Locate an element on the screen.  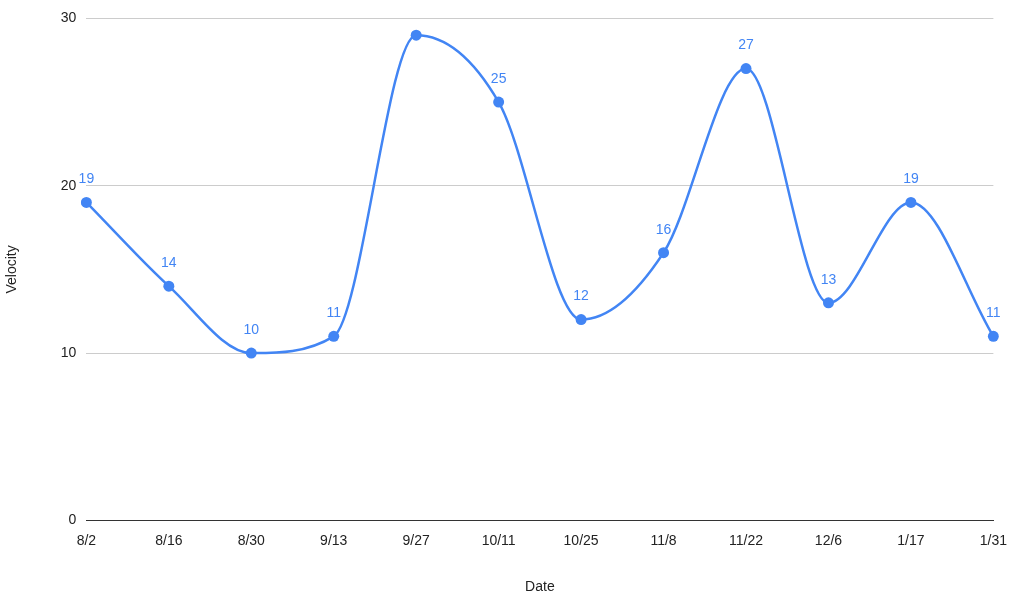
x-tick-label: 10/25 is located at coordinates (581, 539).